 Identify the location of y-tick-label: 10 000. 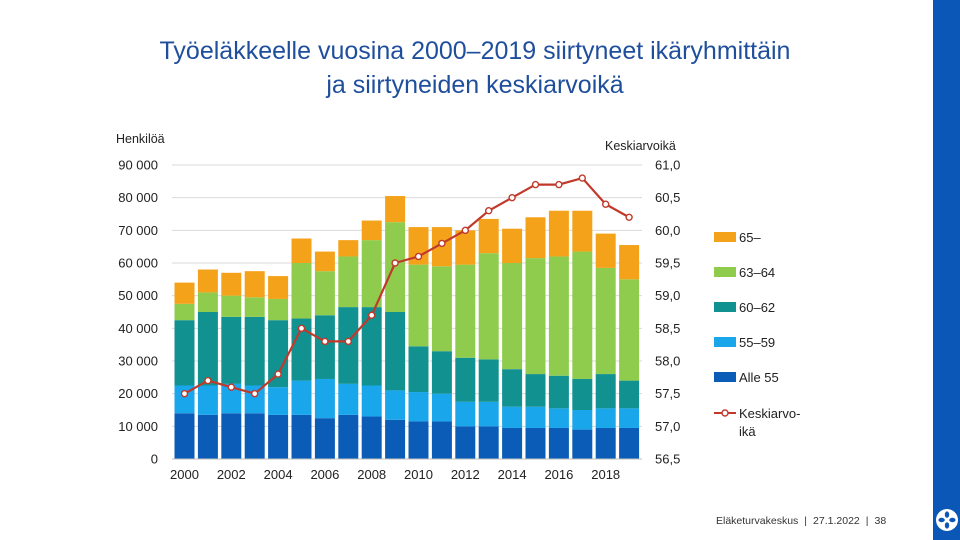
(138, 426).